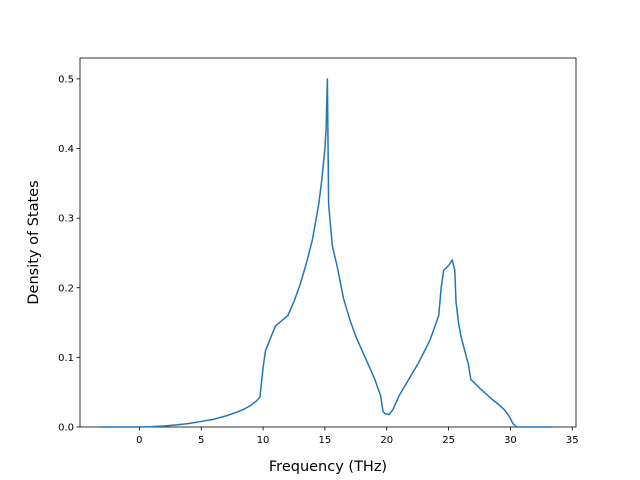 This screenshot has height=480, width=640. I want to click on y-tick-label: 0.3, so click(66, 219).